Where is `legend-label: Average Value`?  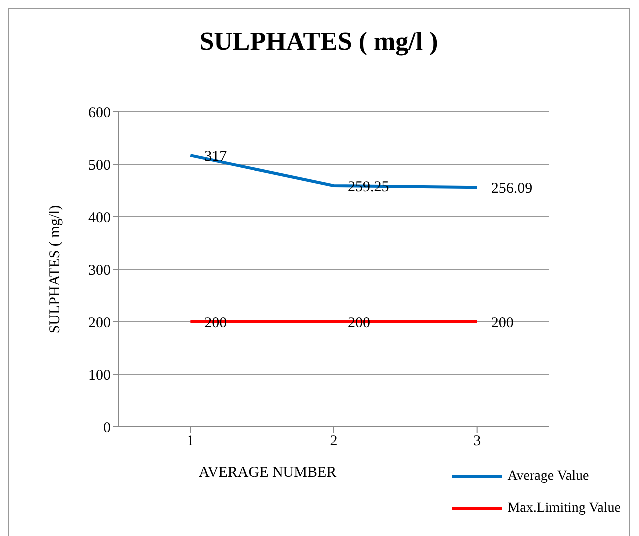
legend-label: Average Value is located at coordinates (549, 477).